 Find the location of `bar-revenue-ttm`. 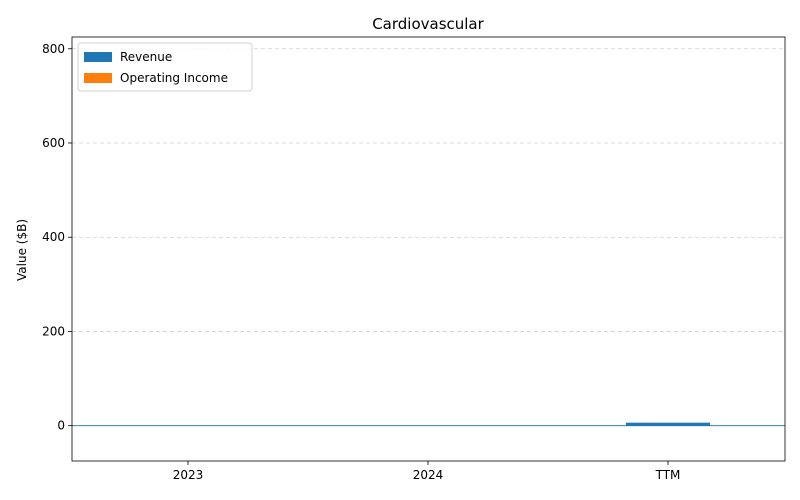

bar-revenue-ttm is located at coordinates (668, 424).